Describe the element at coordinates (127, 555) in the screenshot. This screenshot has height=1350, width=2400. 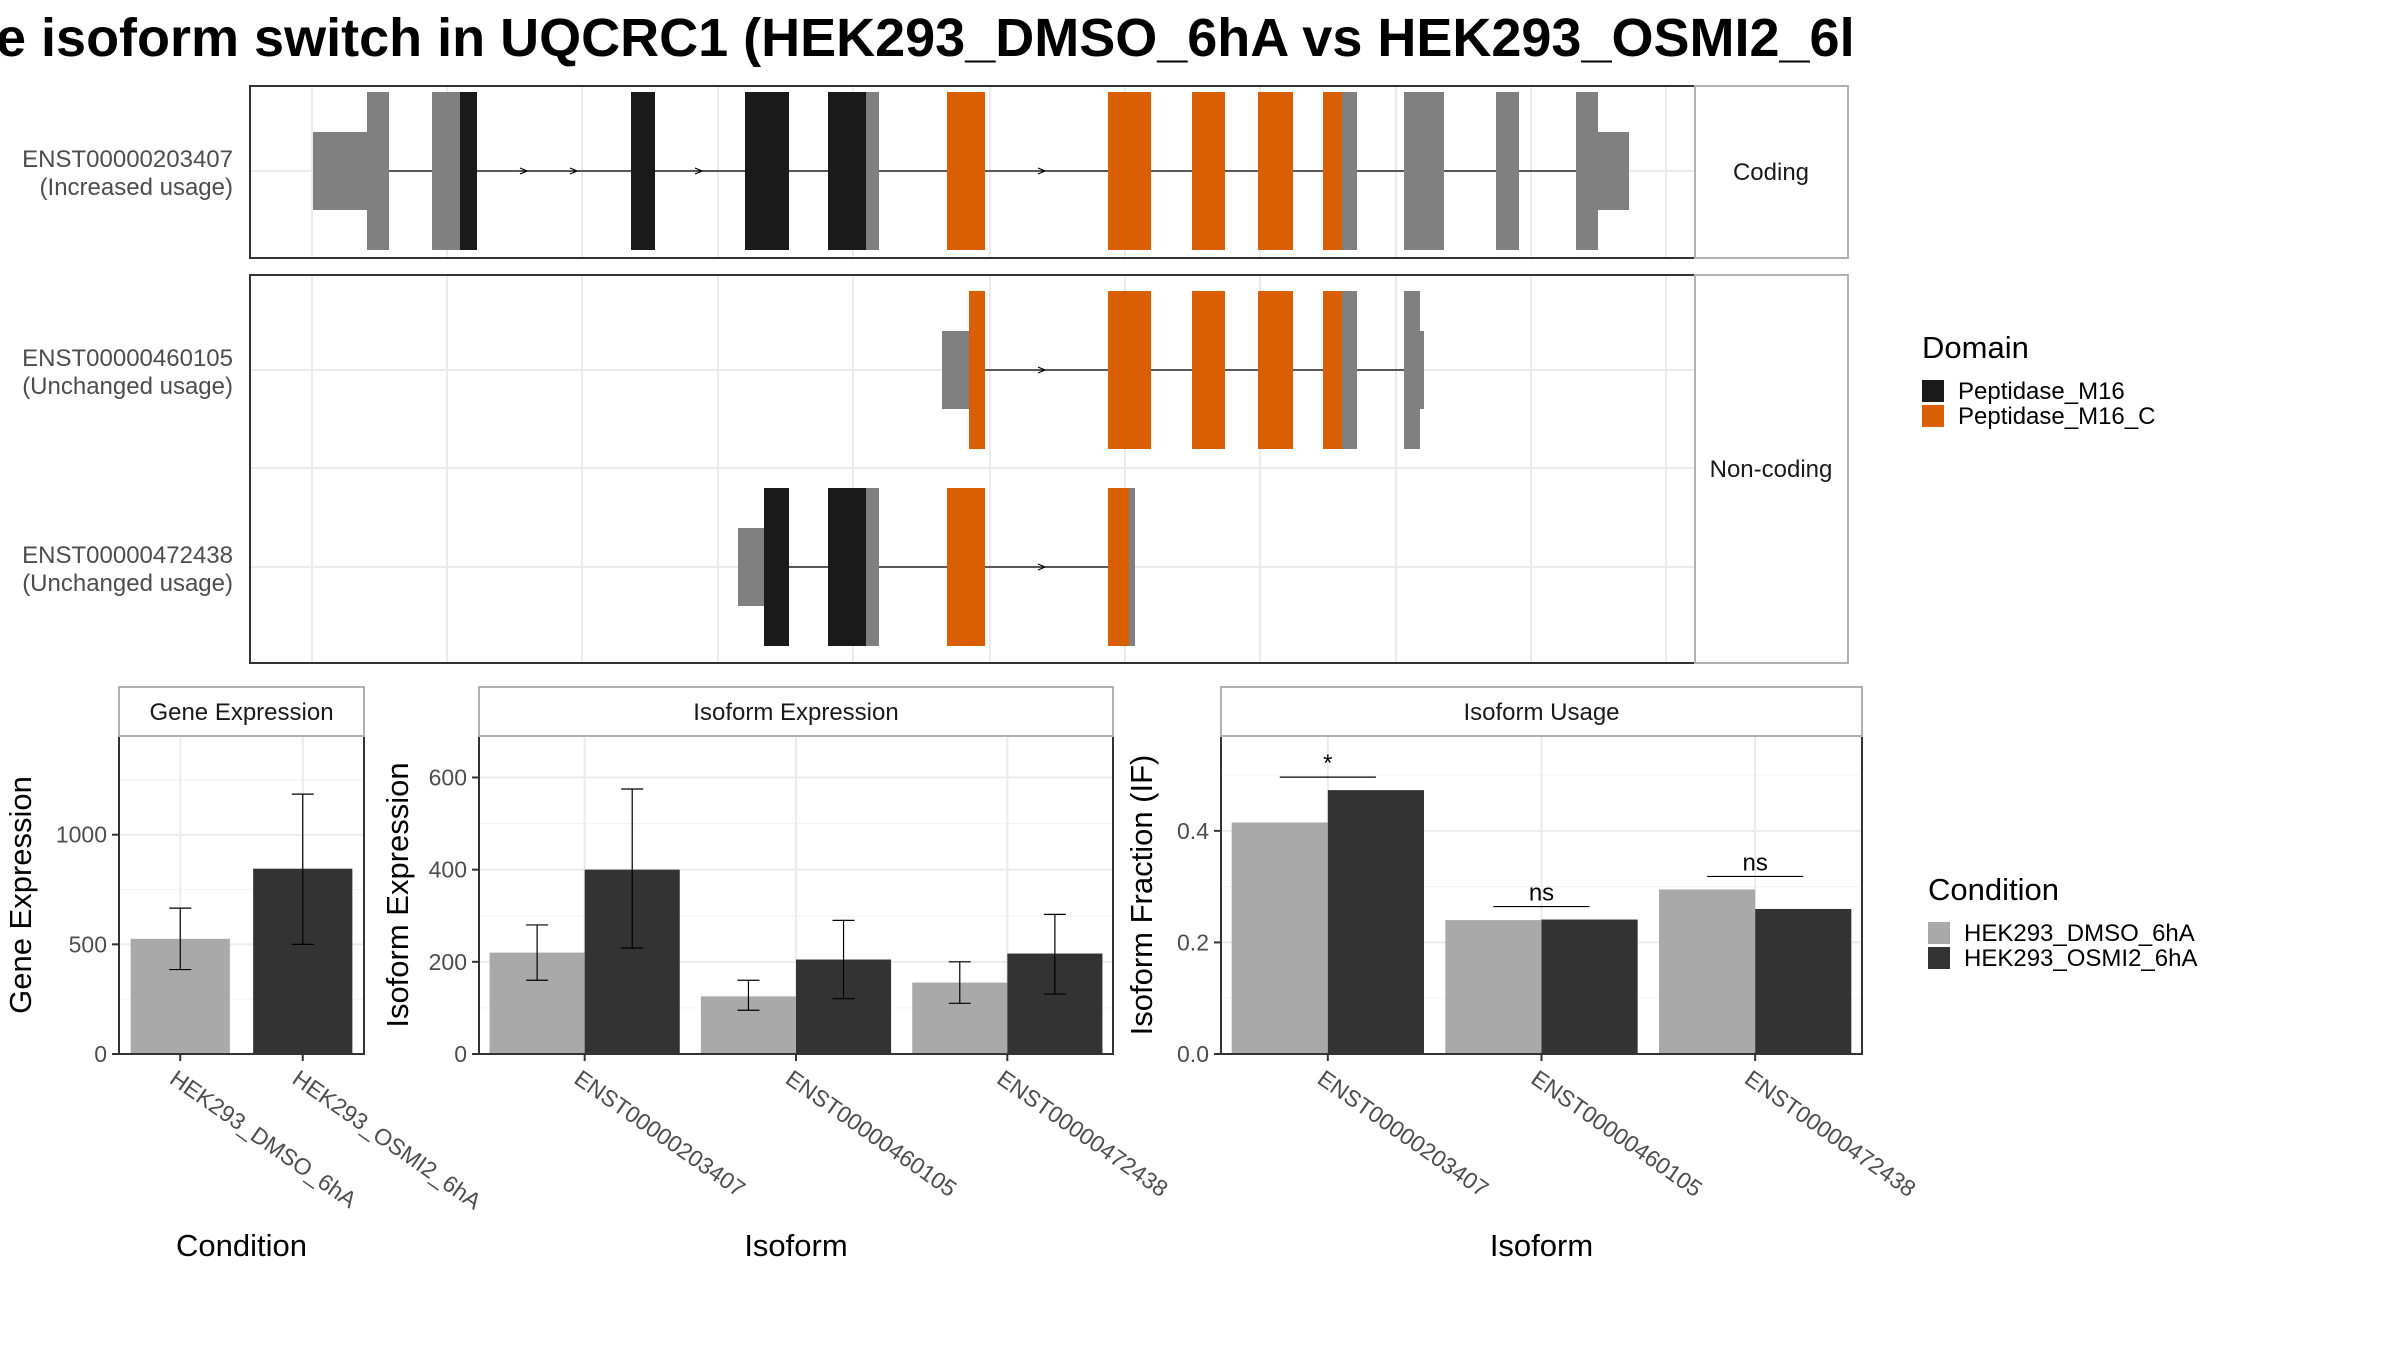
I see `transcript-id-label: ENST00000472438` at that location.